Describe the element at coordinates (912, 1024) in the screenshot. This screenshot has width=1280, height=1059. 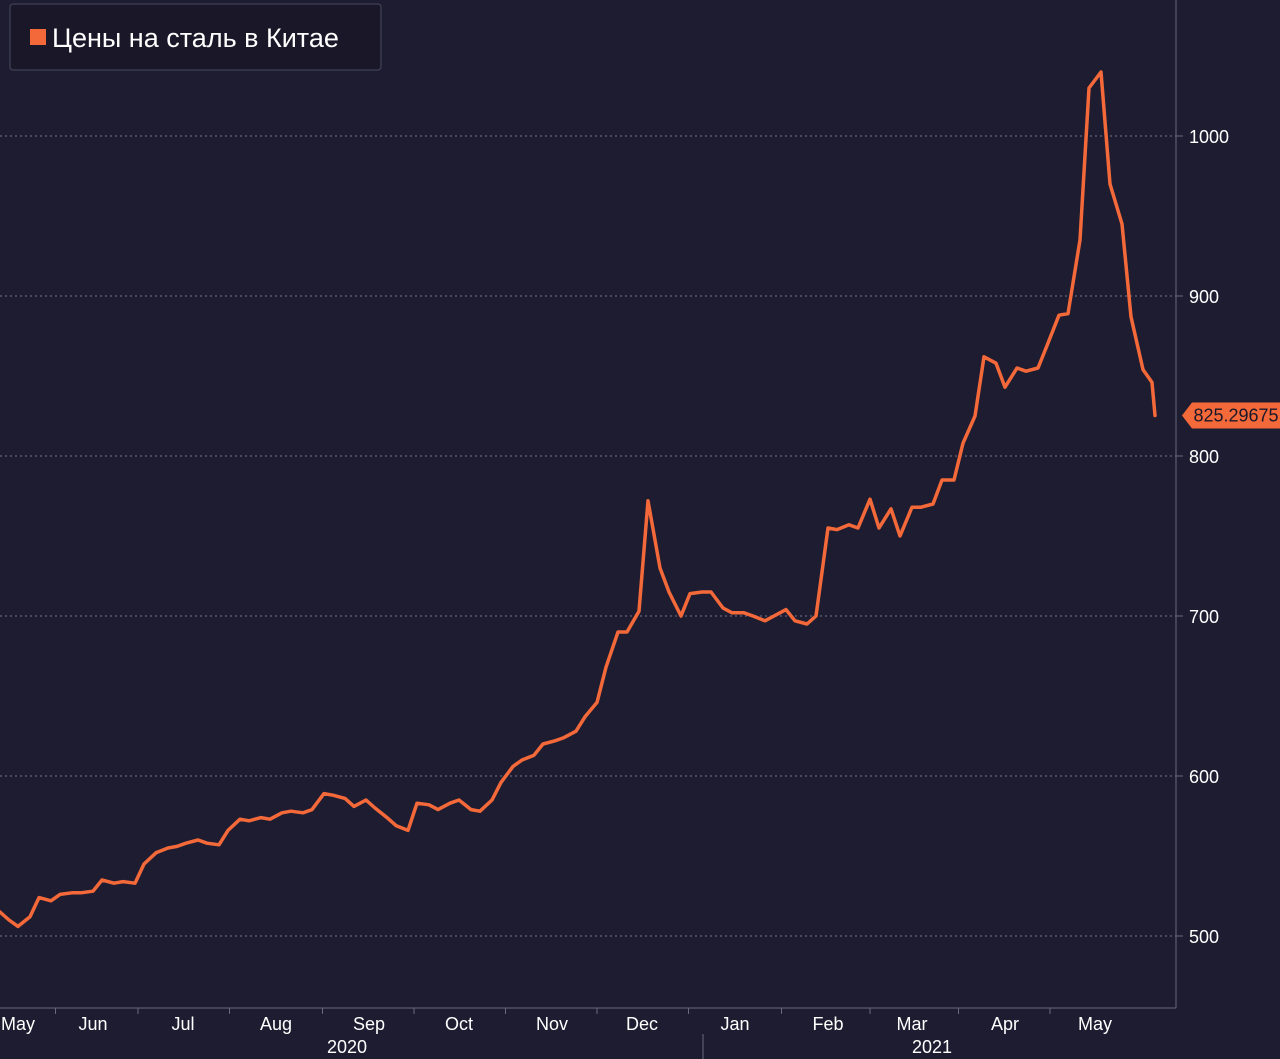
I see `x-tick-label-10: Mar` at that location.